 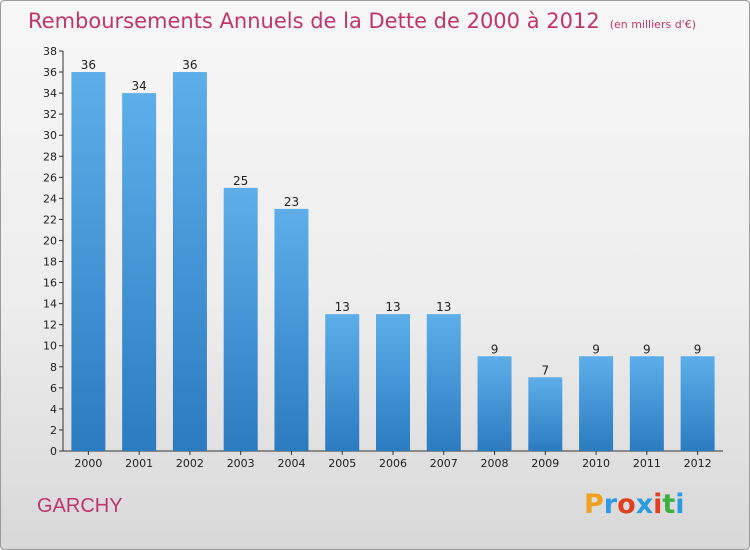 I want to click on logo-letter: t, so click(x=669, y=504).